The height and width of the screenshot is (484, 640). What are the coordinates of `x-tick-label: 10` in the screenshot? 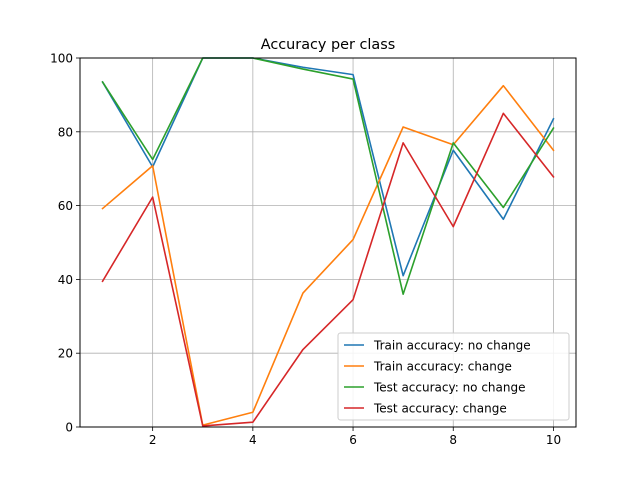 It's located at (553, 440).